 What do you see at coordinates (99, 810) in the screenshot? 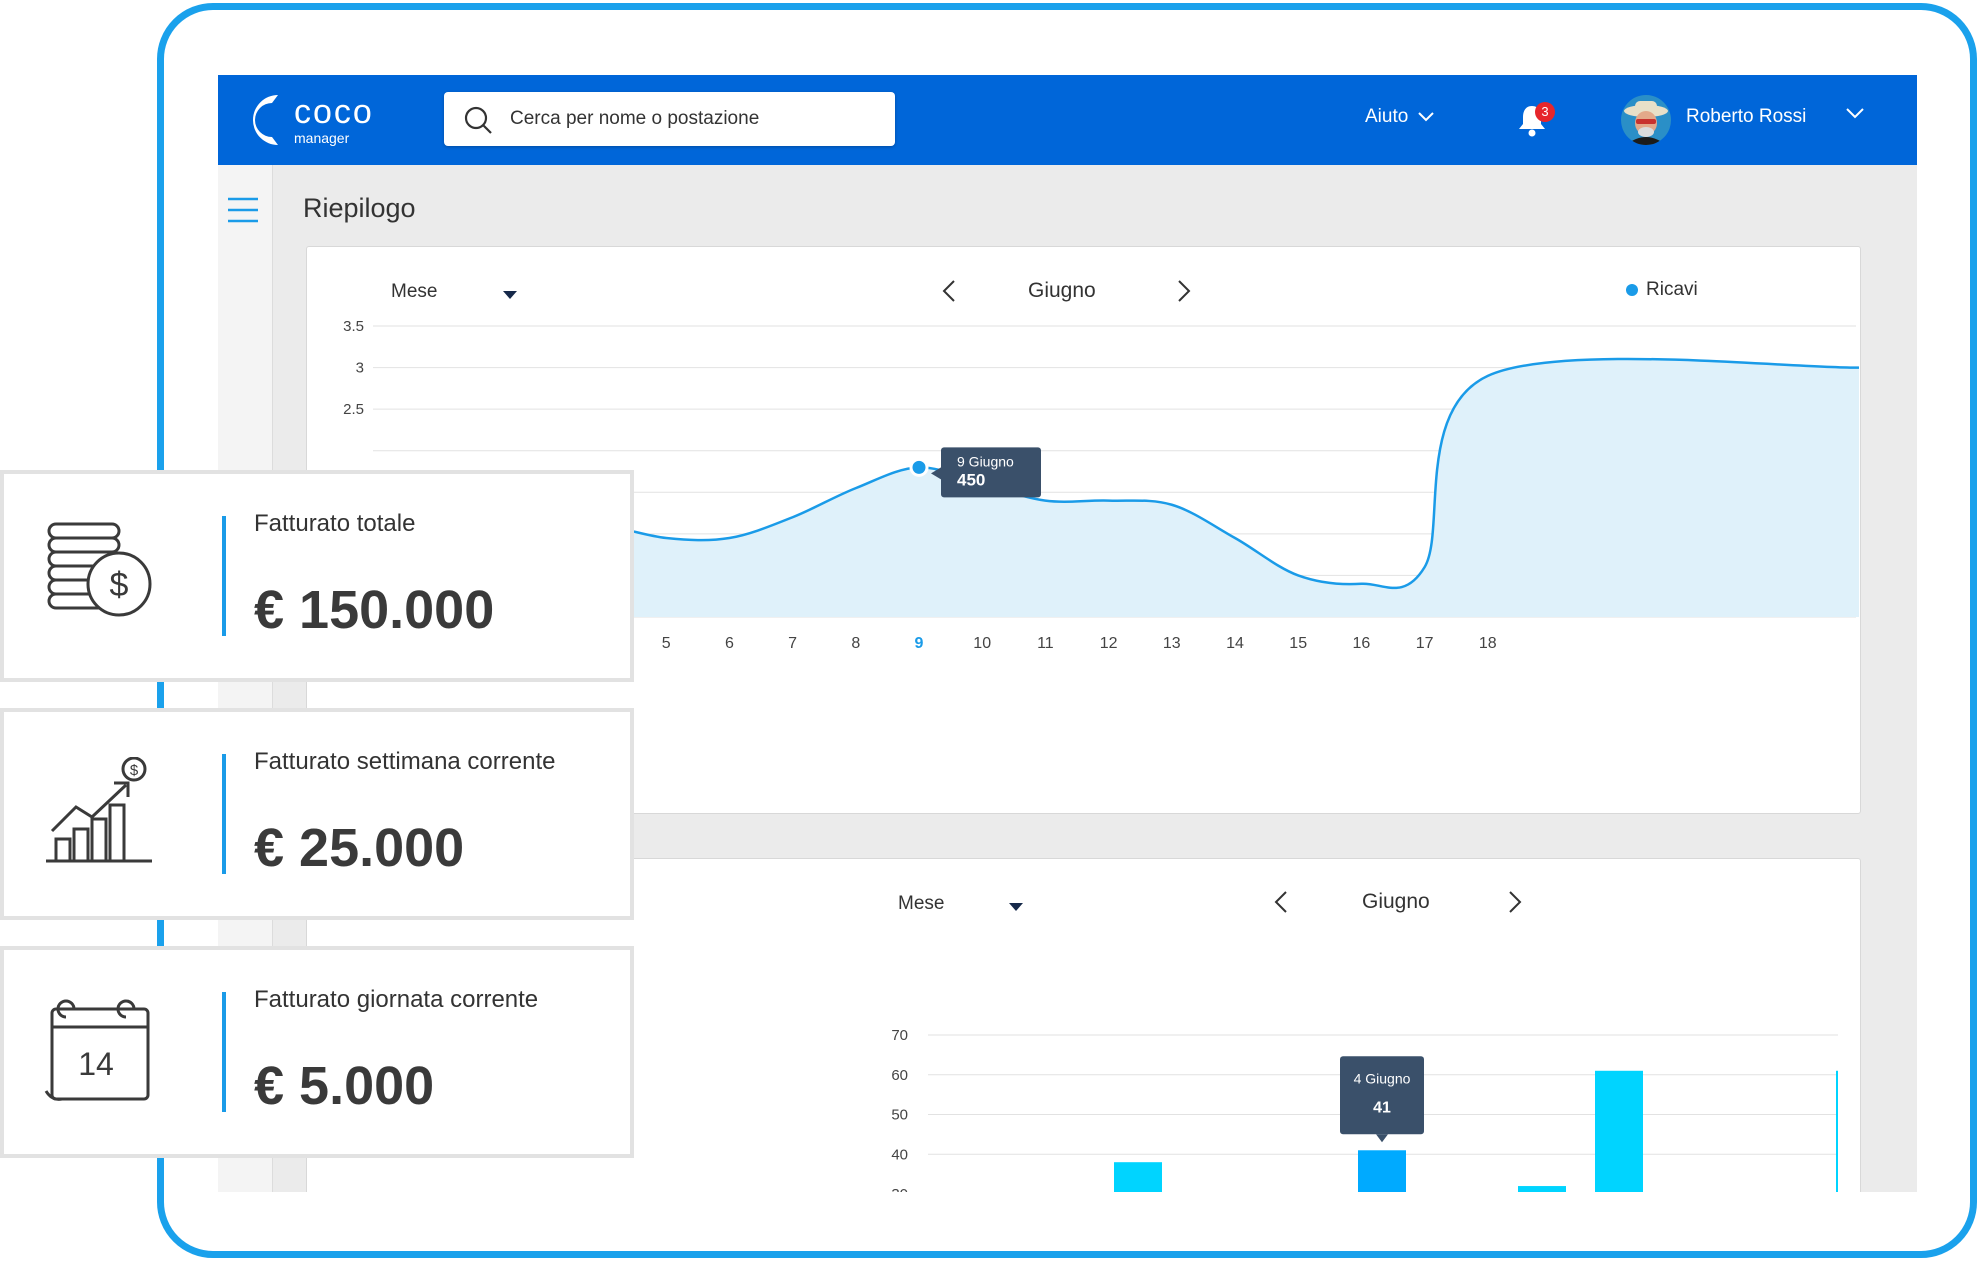
I see `growth-chart-icon: $` at bounding box center [99, 810].